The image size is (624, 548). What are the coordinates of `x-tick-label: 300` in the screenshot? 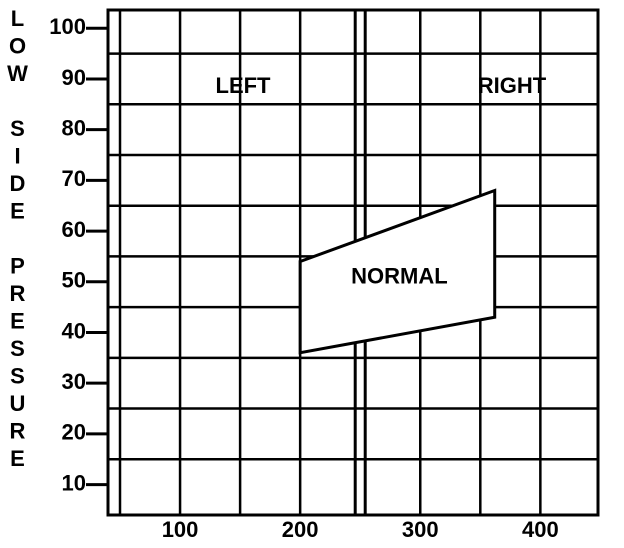 It's located at (420, 529).